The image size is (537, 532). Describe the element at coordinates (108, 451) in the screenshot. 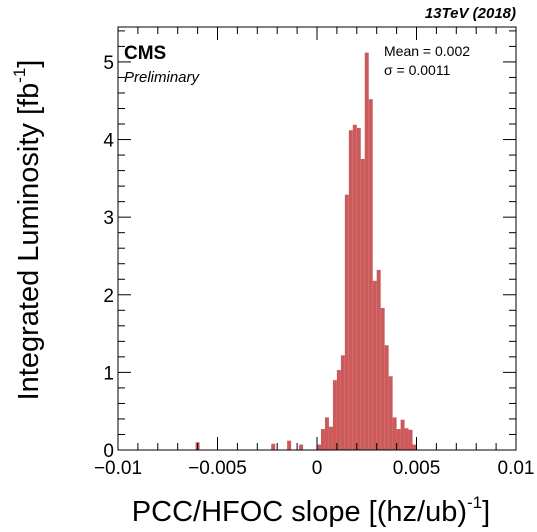

I see `y-tick-label: 0` at that location.